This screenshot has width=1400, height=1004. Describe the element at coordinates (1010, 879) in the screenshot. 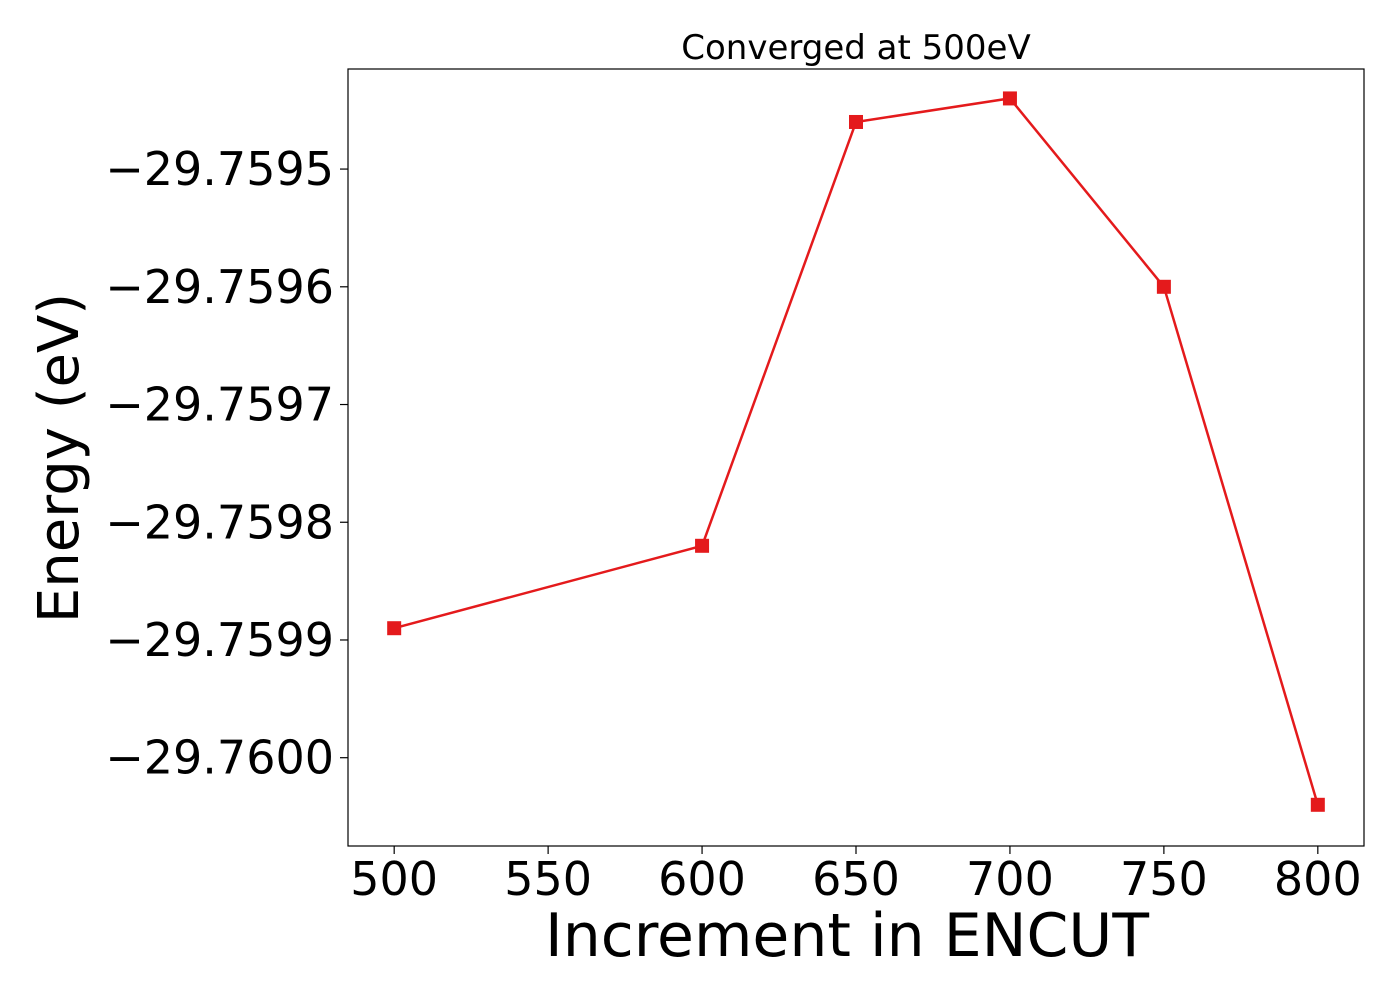

I see `x-tick-label: 700` at that location.